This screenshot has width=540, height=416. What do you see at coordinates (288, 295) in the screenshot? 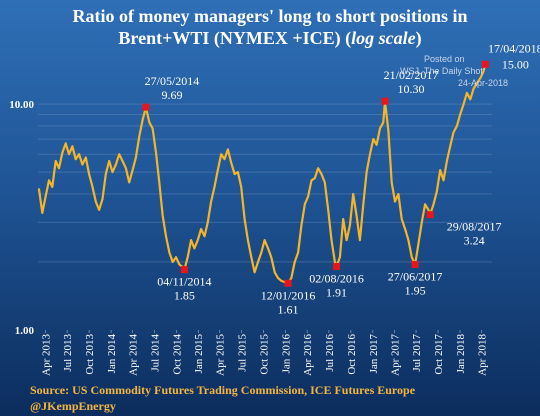
I see `annotation-date: 12/01/2016` at bounding box center [288, 295].